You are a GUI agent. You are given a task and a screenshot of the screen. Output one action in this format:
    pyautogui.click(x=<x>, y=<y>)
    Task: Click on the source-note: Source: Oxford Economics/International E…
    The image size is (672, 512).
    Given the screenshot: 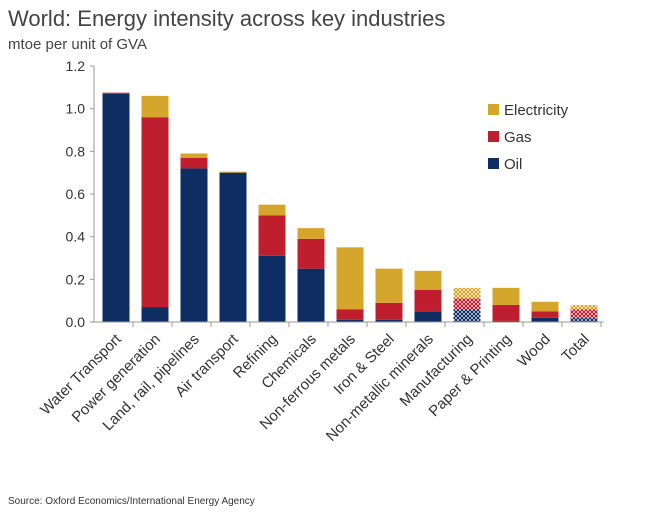 What is the action you would take?
    pyautogui.click(x=131, y=501)
    